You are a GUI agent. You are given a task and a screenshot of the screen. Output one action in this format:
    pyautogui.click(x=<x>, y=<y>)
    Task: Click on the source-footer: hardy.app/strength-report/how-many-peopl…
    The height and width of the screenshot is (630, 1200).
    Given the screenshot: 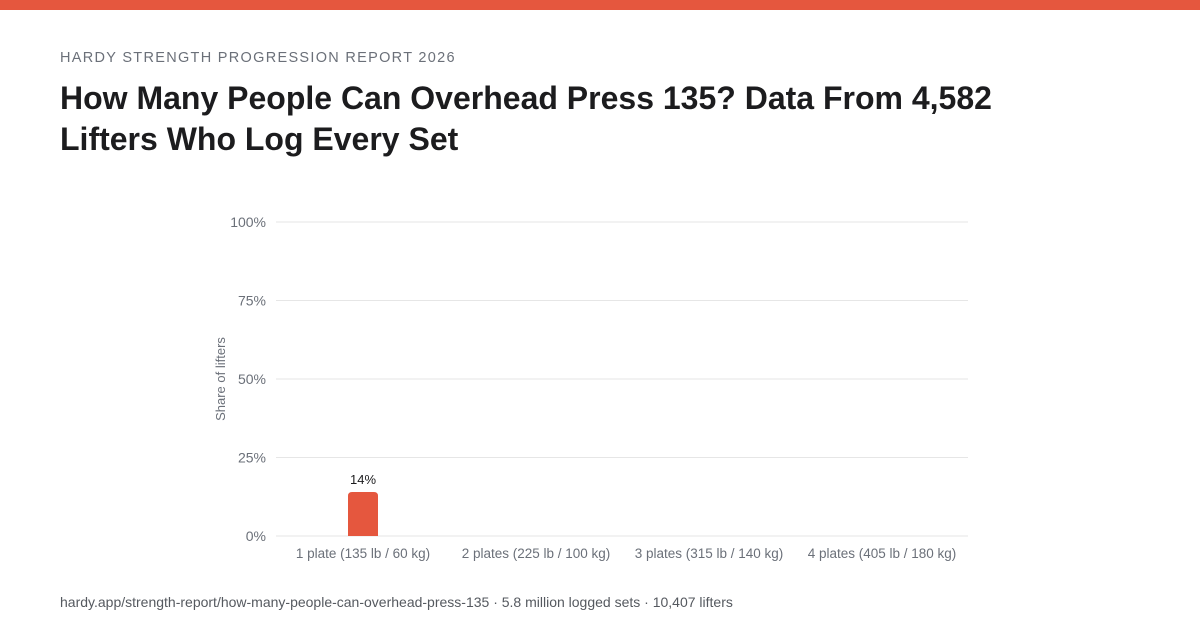 What is the action you would take?
    pyautogui.click(x=396, y=602)
    